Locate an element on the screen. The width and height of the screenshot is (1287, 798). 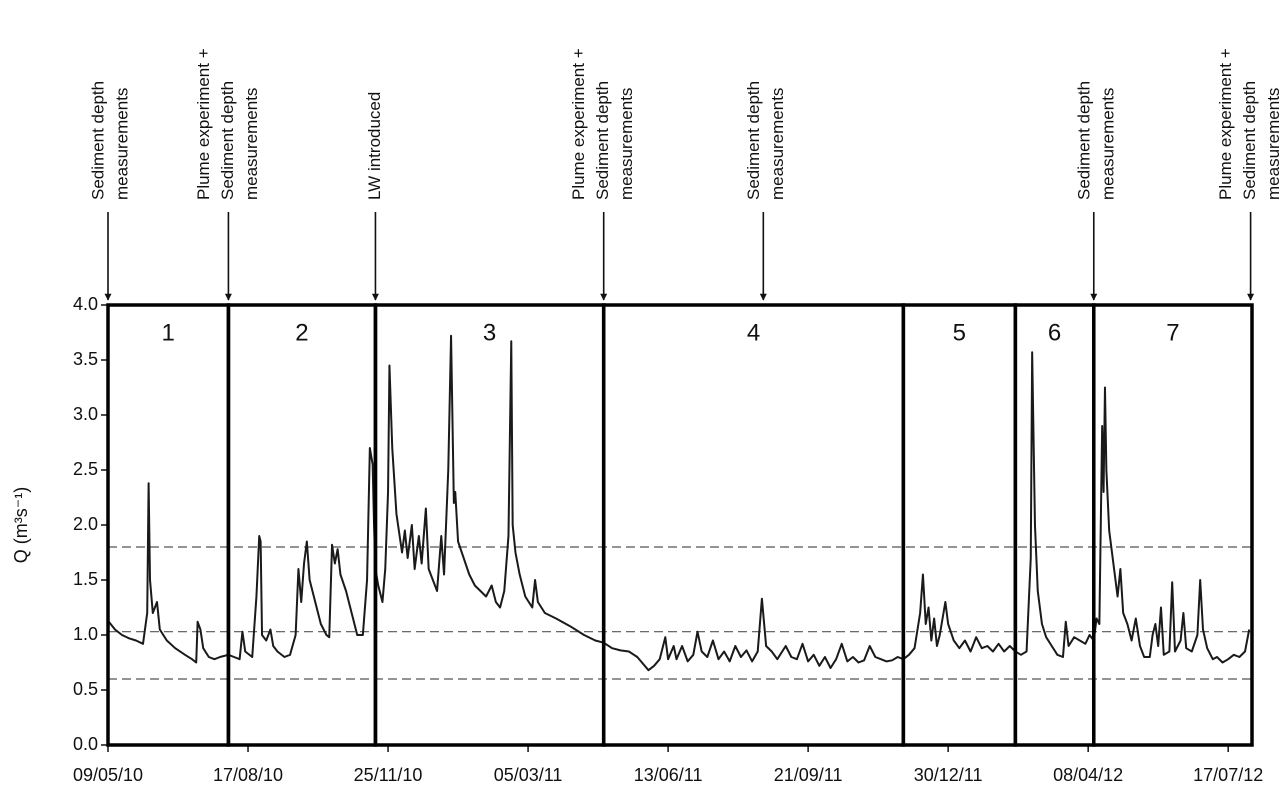
y-tick-label: 1.0 is located at coordinates (85, 634).